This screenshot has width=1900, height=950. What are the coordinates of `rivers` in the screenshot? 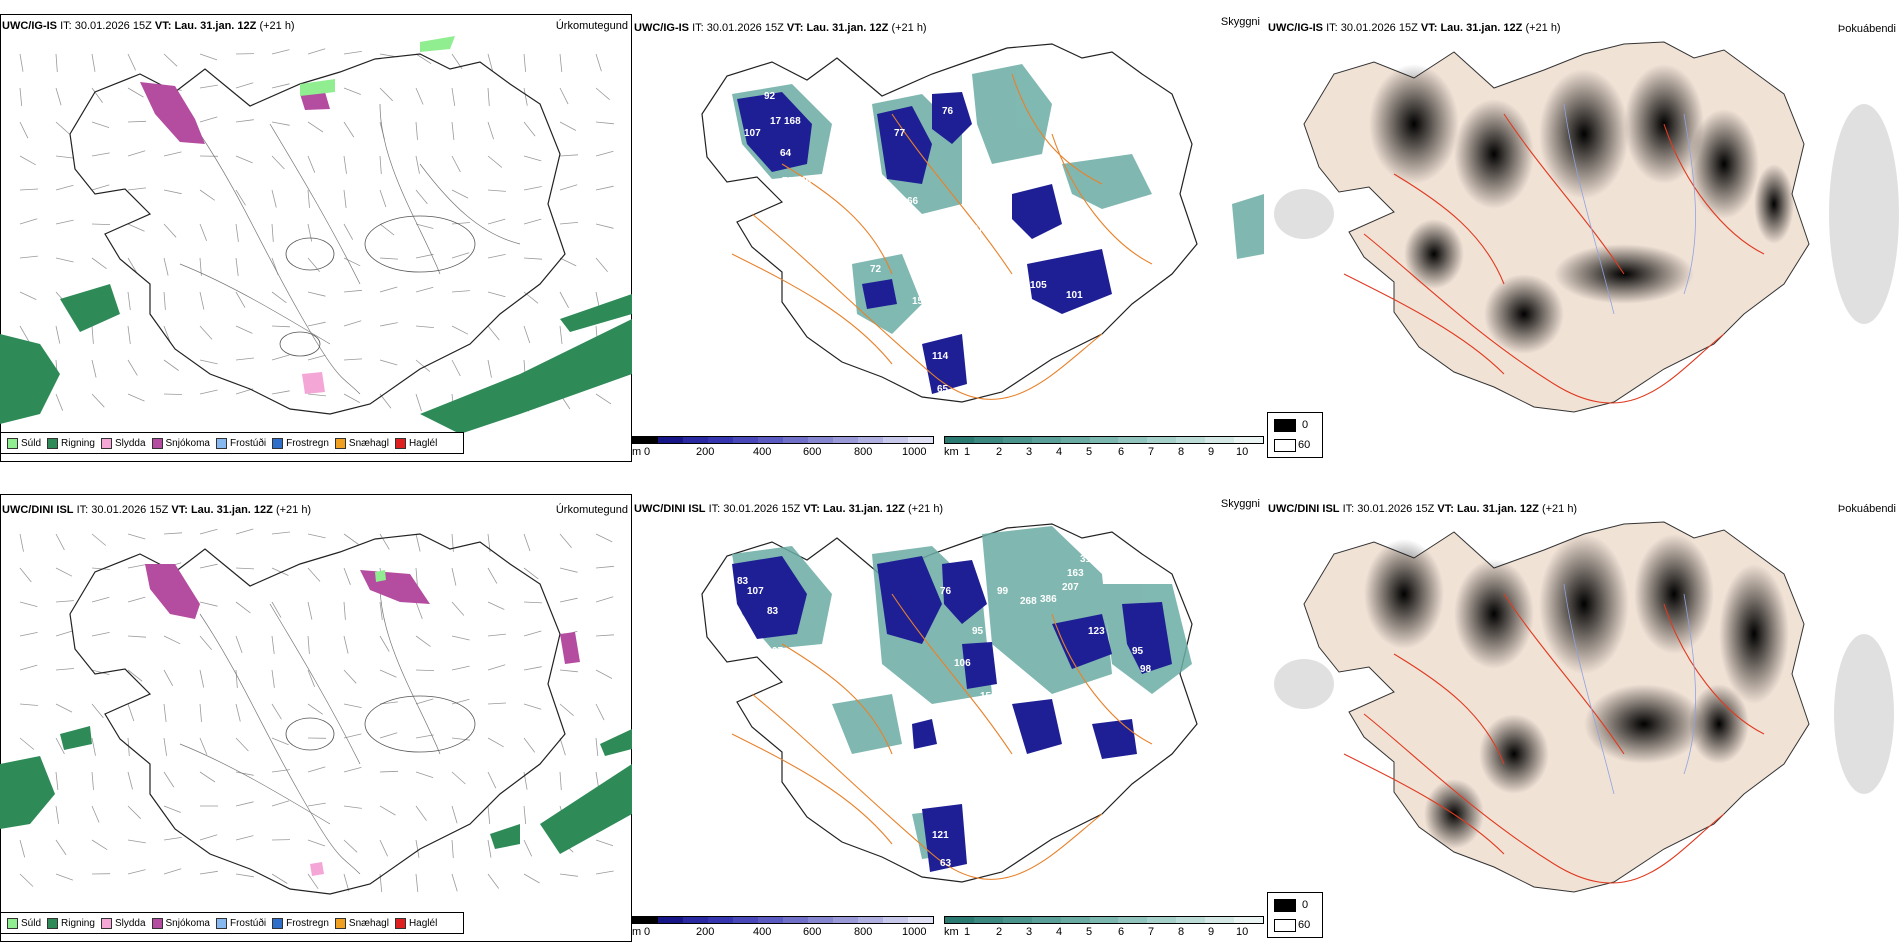 It's located at (1629, 689).